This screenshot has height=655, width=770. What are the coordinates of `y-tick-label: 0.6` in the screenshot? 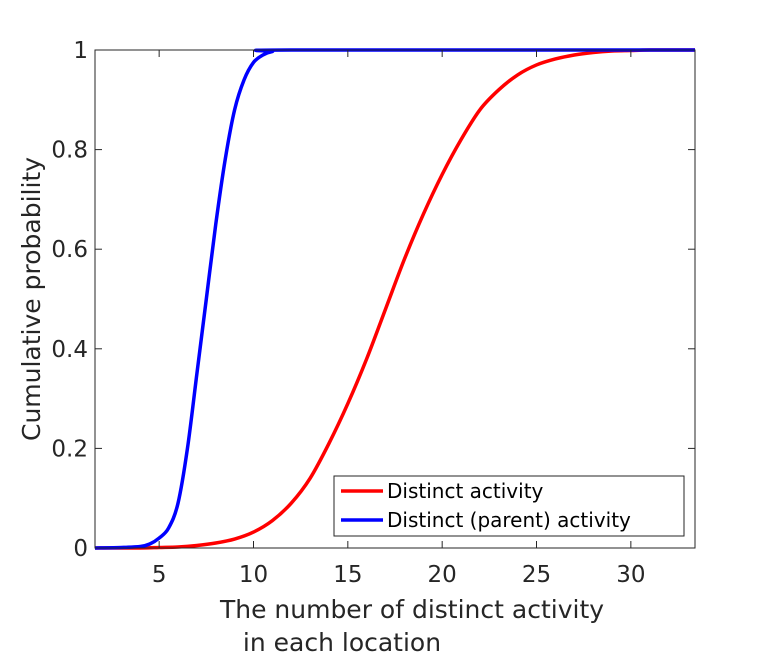 It's located at (69, 250).